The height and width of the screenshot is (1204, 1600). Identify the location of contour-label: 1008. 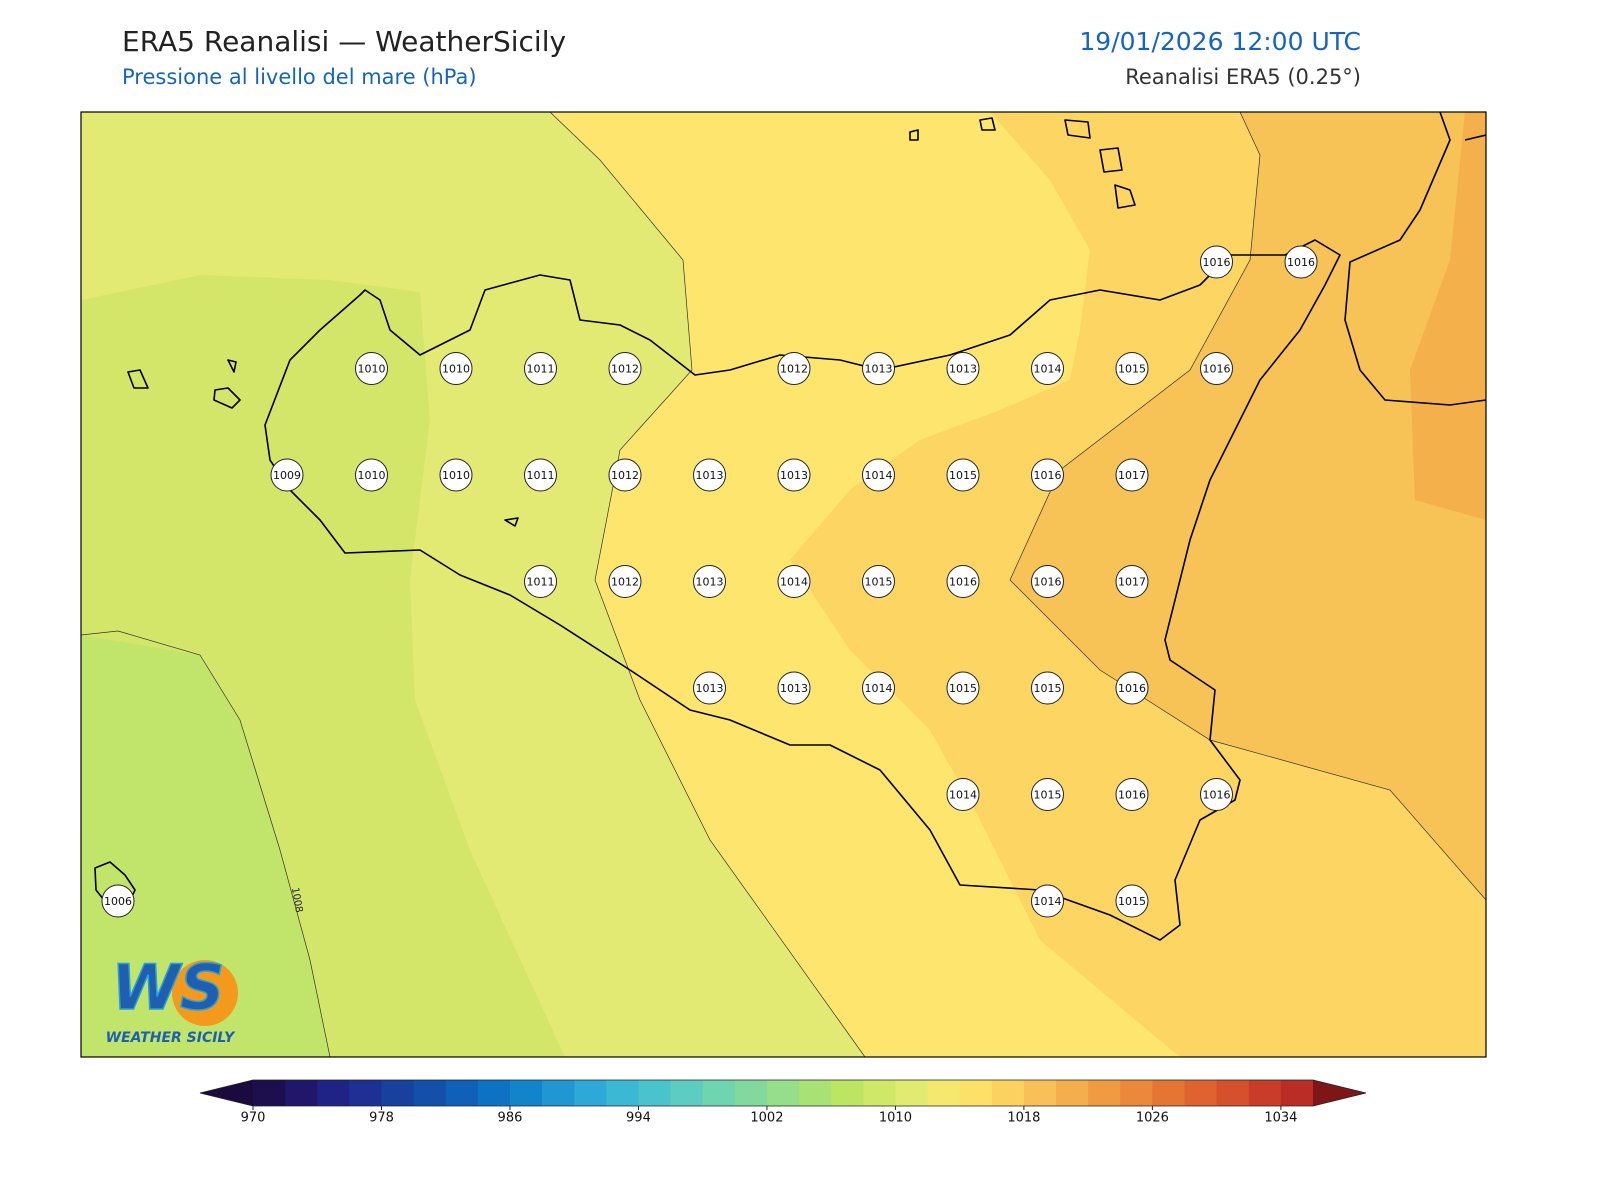
(296, 900).